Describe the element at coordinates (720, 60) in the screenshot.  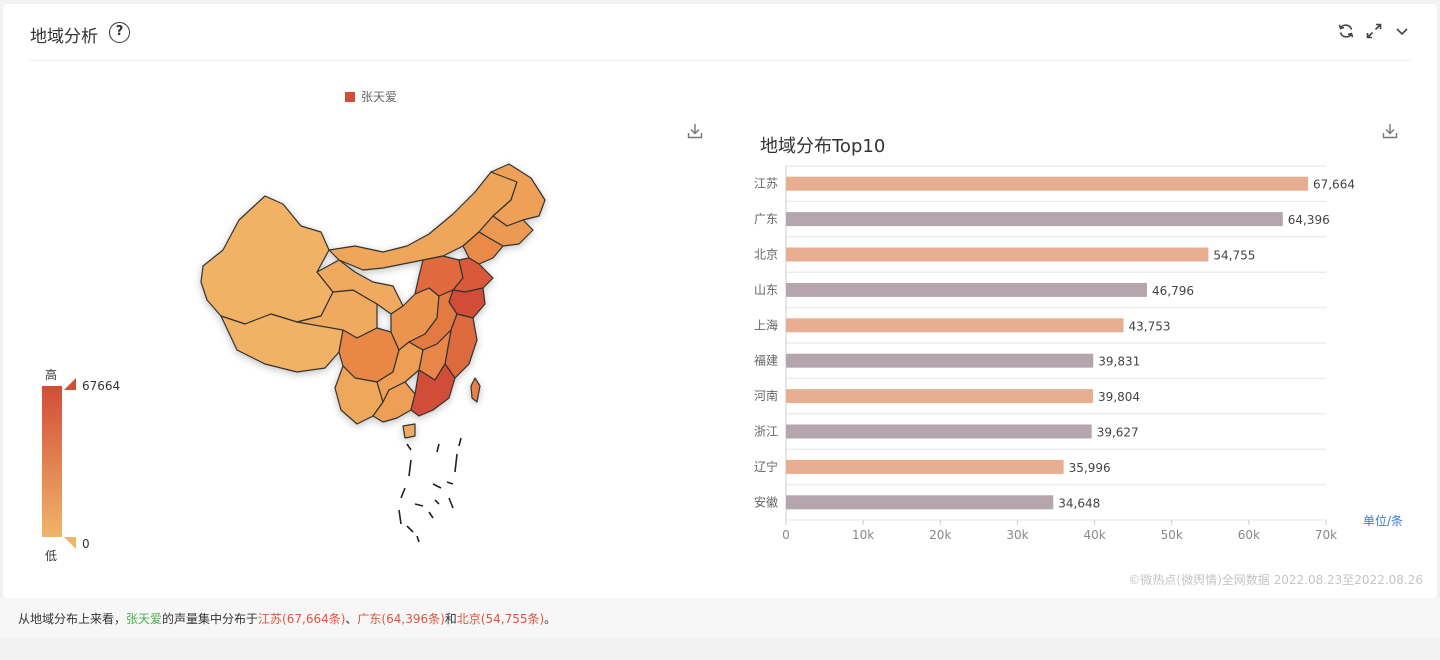
I see `header-divider` at that location.